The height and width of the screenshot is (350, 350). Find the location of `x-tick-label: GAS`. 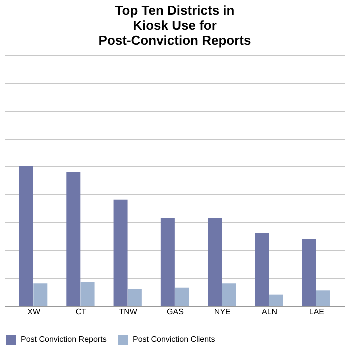

x-tick-label: GAS is located at coordinates (175, 312).